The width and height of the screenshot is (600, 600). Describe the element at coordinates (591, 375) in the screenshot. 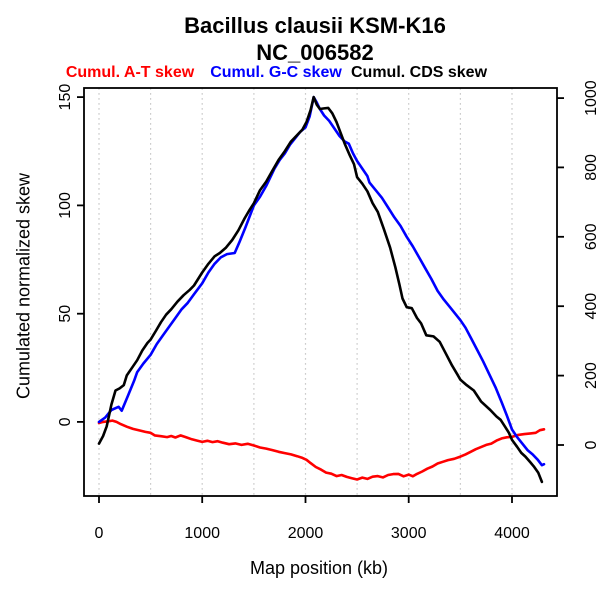

I see `y-right-tick-label: 200` at that location.